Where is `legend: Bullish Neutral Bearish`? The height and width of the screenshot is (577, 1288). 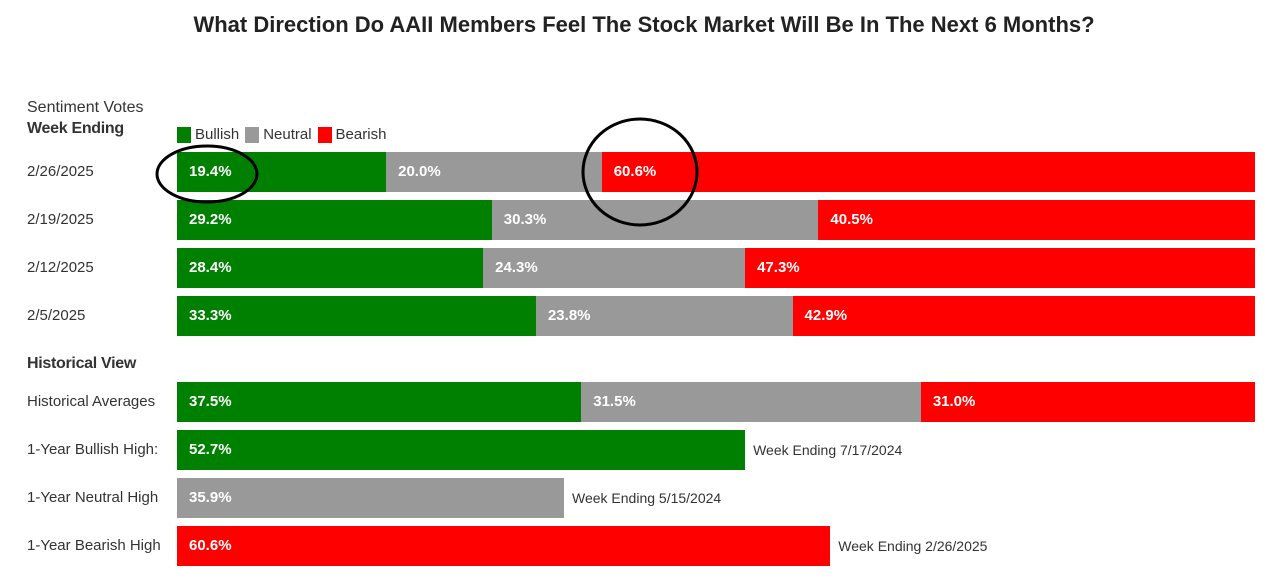
legend: Bullish Neutral Bearish is located at coordinates (284, 134).